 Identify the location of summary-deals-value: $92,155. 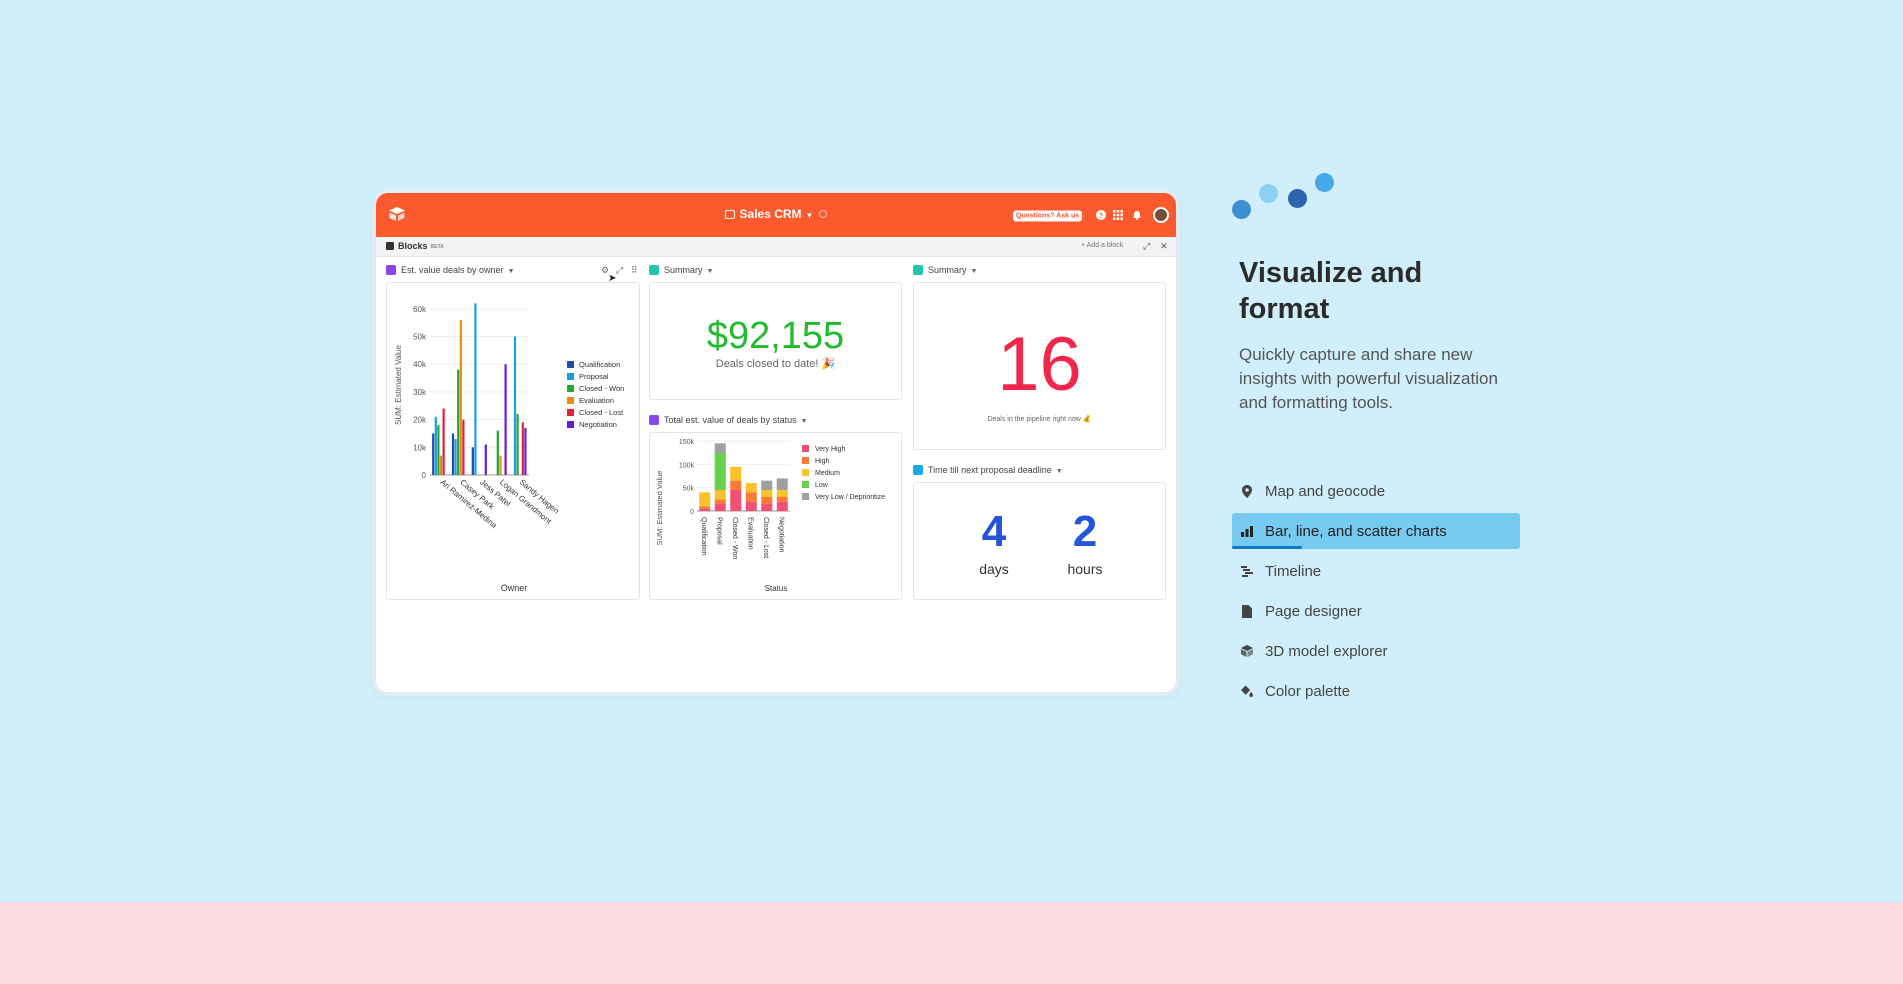
(775, 336).